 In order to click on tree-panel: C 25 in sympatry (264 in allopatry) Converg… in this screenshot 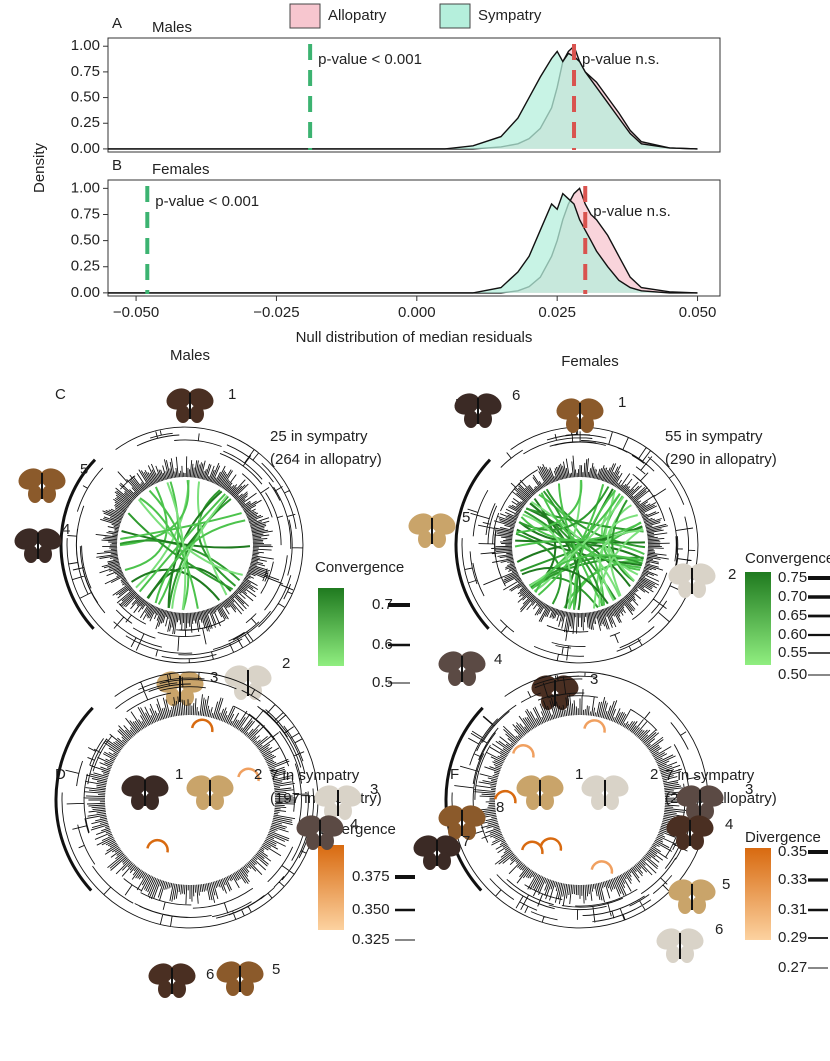, I will do `click(212, 546)`.